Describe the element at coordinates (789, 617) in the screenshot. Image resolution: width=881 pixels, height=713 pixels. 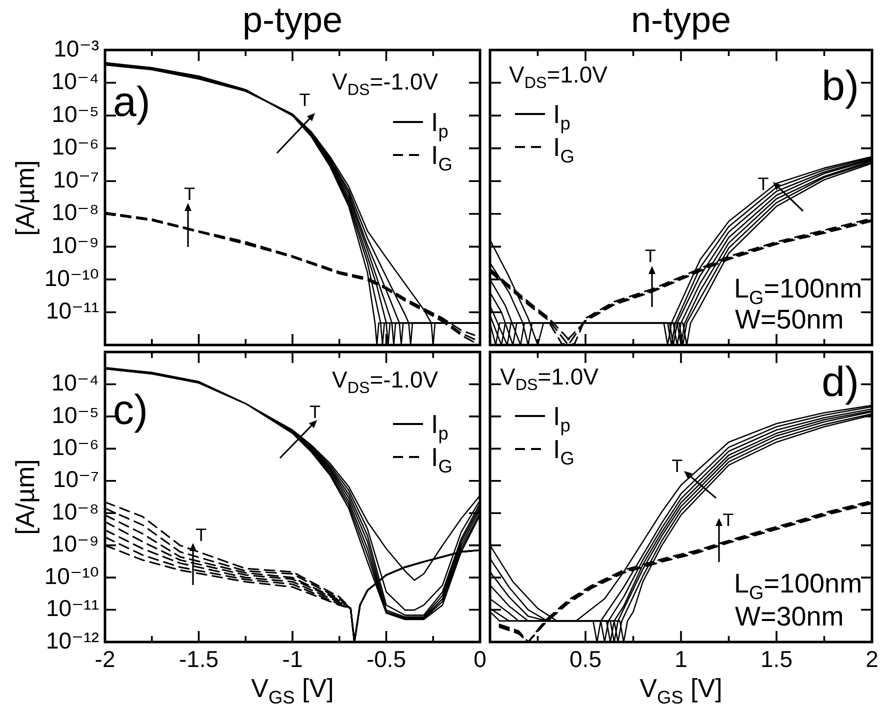
I see `annotation: W=30nm` at that location.